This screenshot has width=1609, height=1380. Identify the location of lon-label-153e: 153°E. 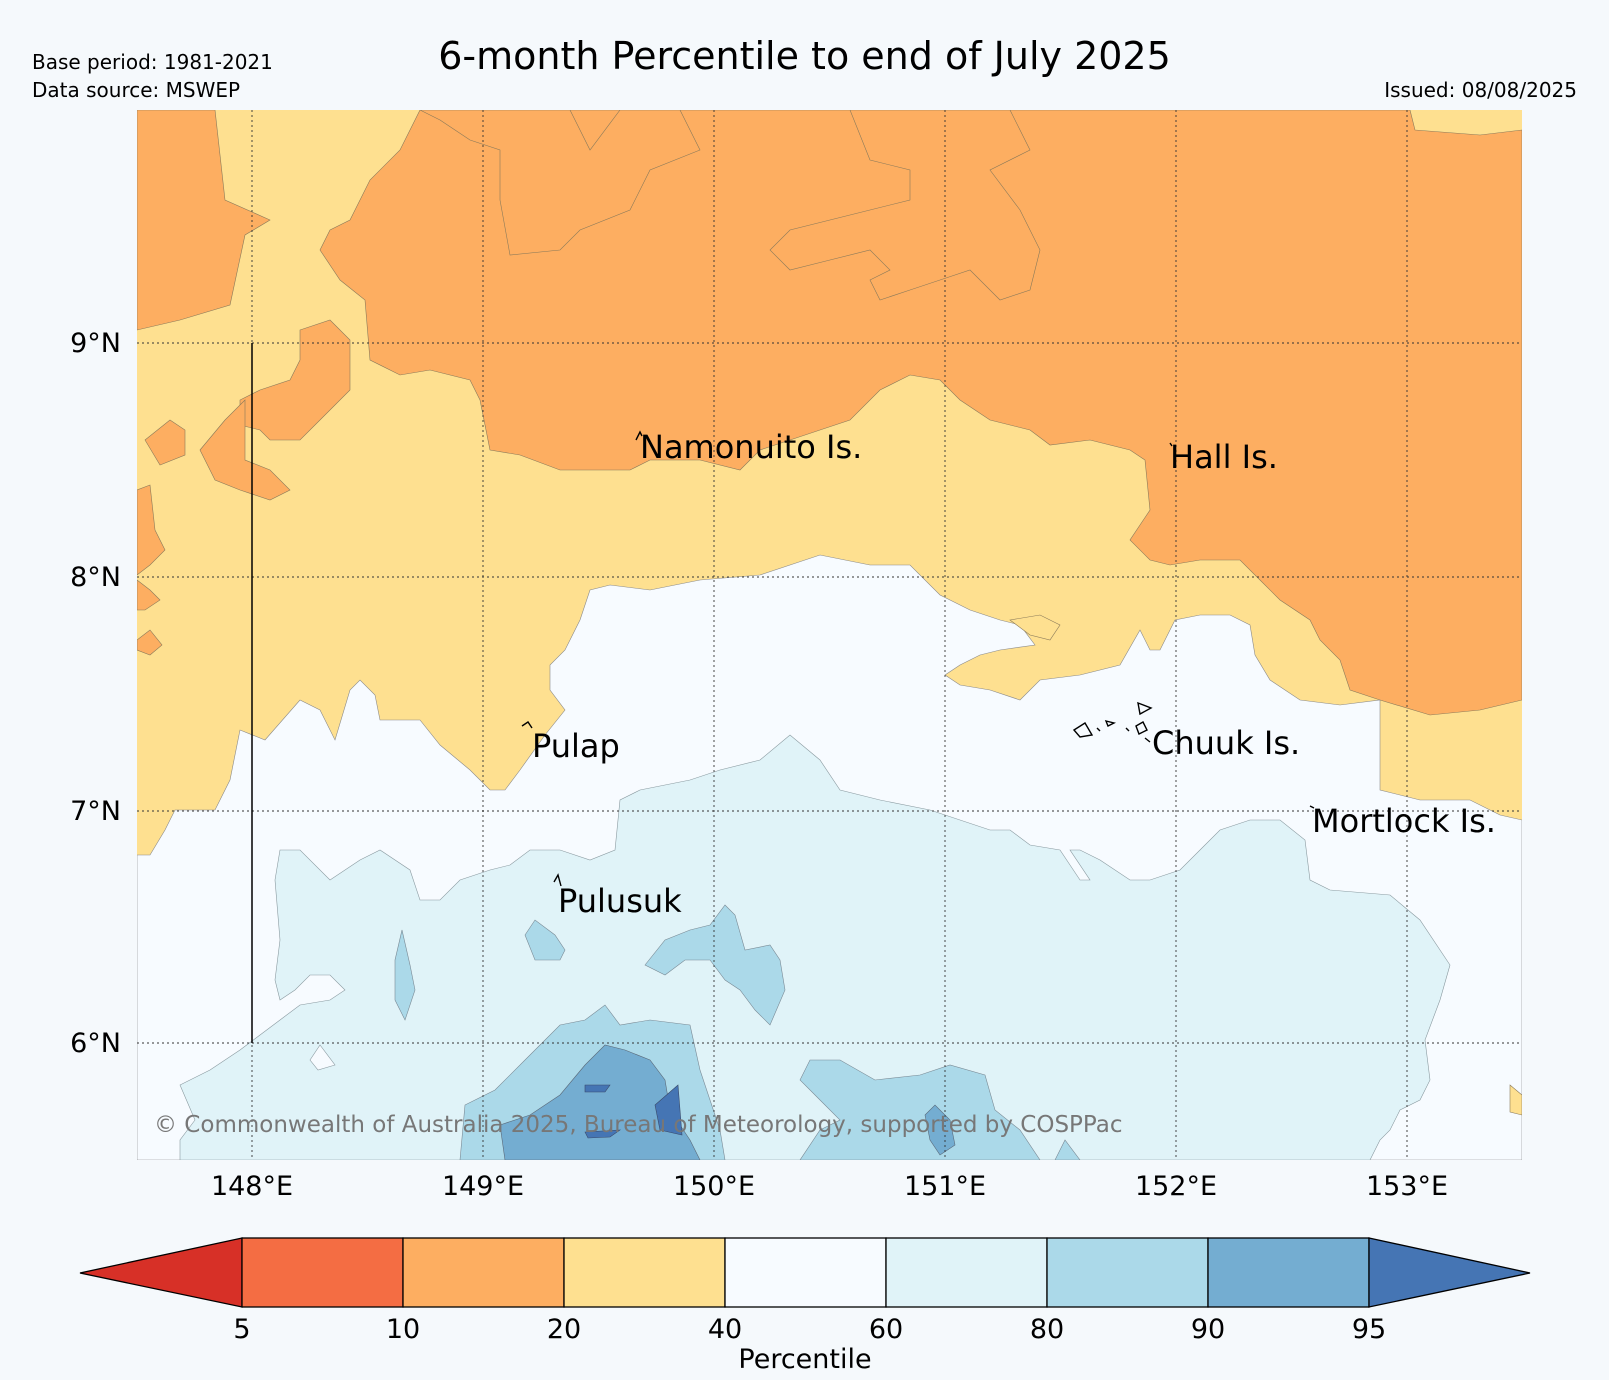
(1407, 1186).